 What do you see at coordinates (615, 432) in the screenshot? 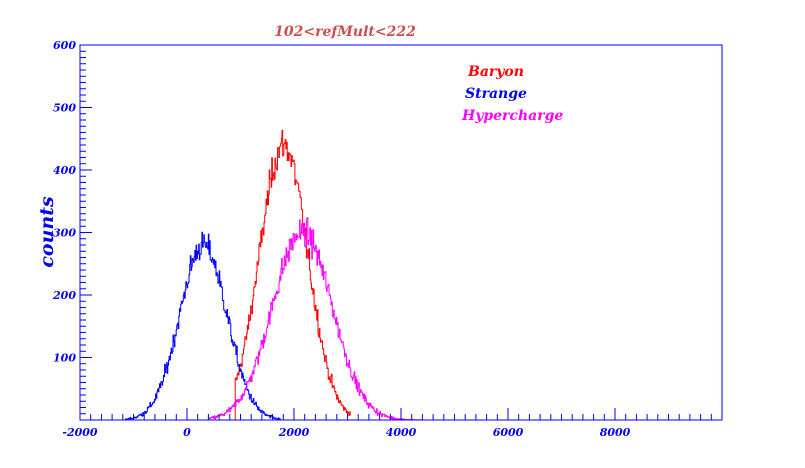
I see `x-tick-label: 8000` at bounding box center [615, 432].